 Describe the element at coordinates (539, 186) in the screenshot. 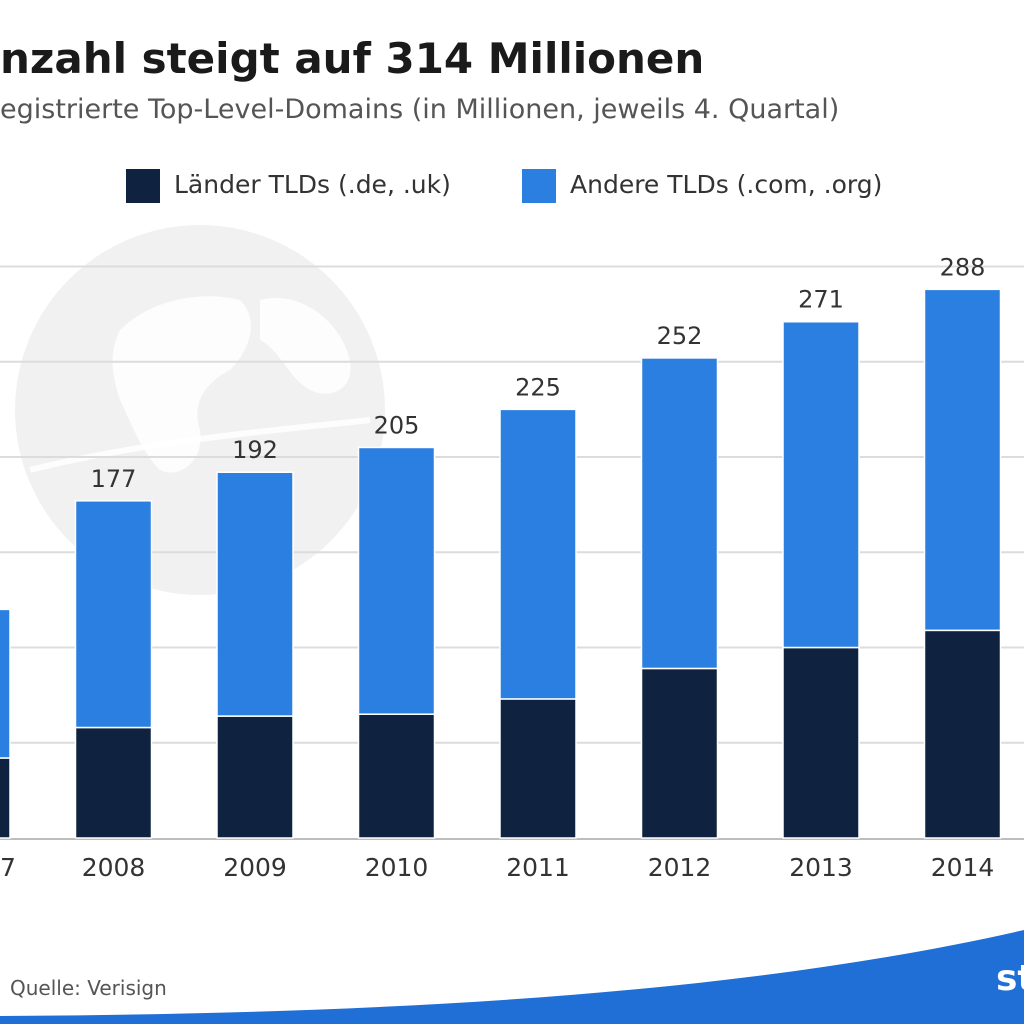

I see `legend-swatch-andere` at that location.